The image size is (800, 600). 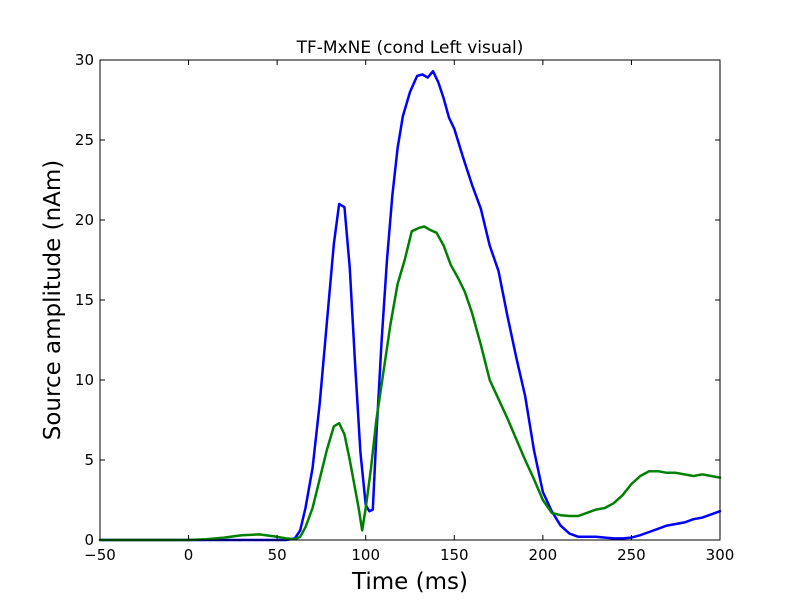 What do you see at coordinates (84, 300) in the screenshot?
I see `y-tick-label: 15` at bounding box center [84, 300].